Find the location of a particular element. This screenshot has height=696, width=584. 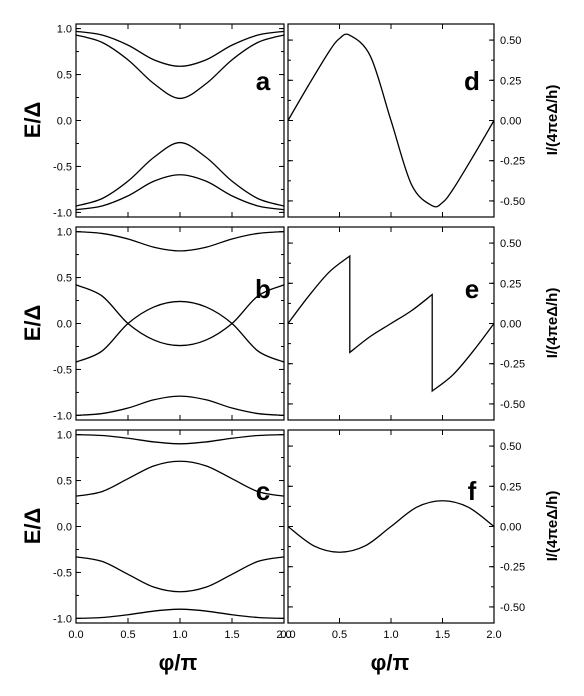

panel-letter-e: e is located at coordinates (472, 289).